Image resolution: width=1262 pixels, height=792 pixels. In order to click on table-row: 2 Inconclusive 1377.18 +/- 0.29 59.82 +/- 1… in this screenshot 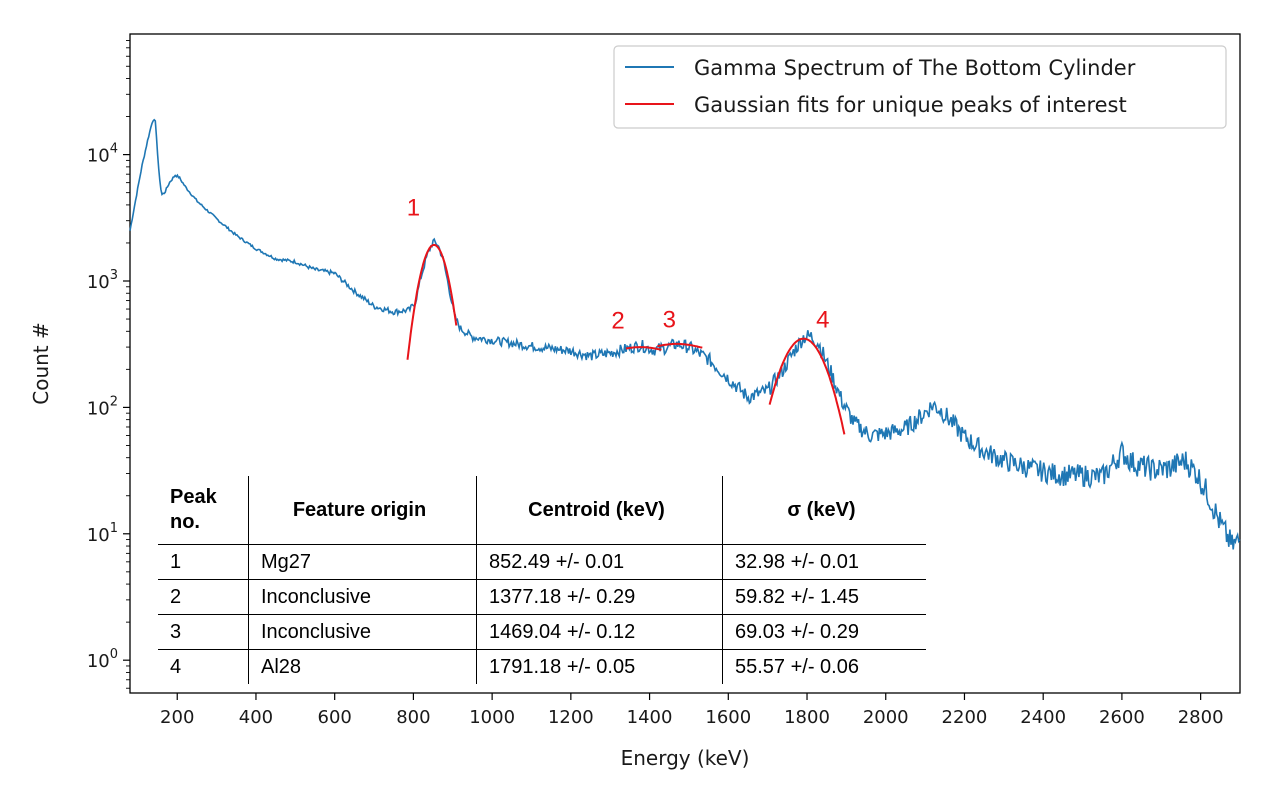, I will do `click(542, 597)`.